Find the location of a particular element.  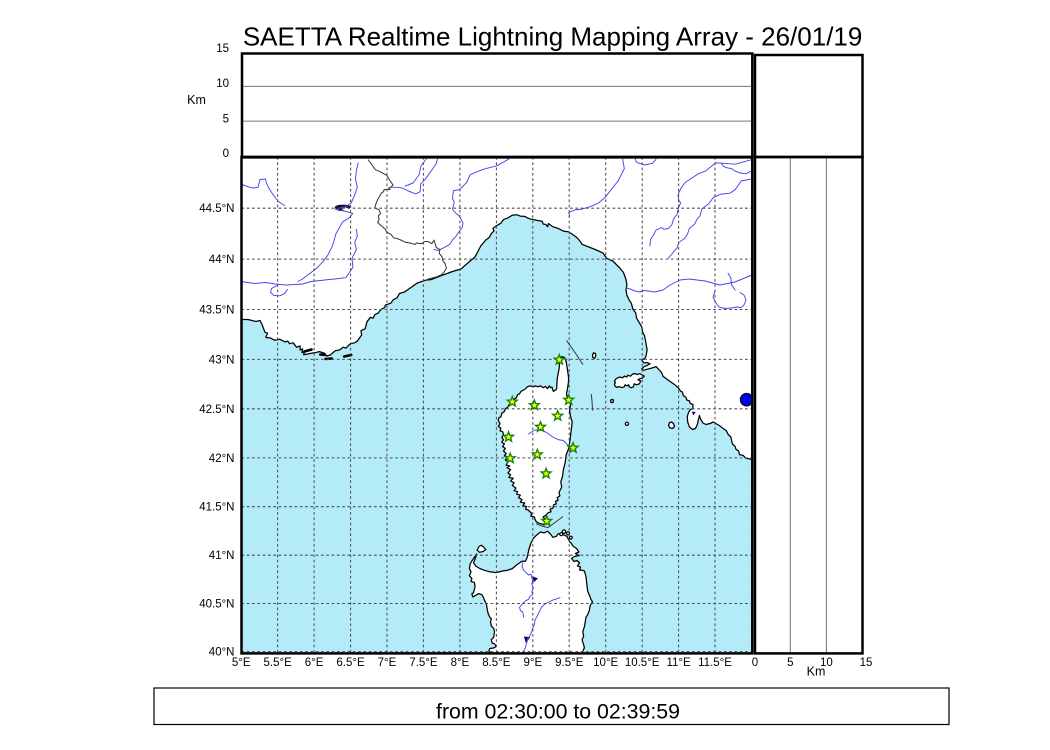

svg-text: 11.5°E is located at coordinates (715, 663).